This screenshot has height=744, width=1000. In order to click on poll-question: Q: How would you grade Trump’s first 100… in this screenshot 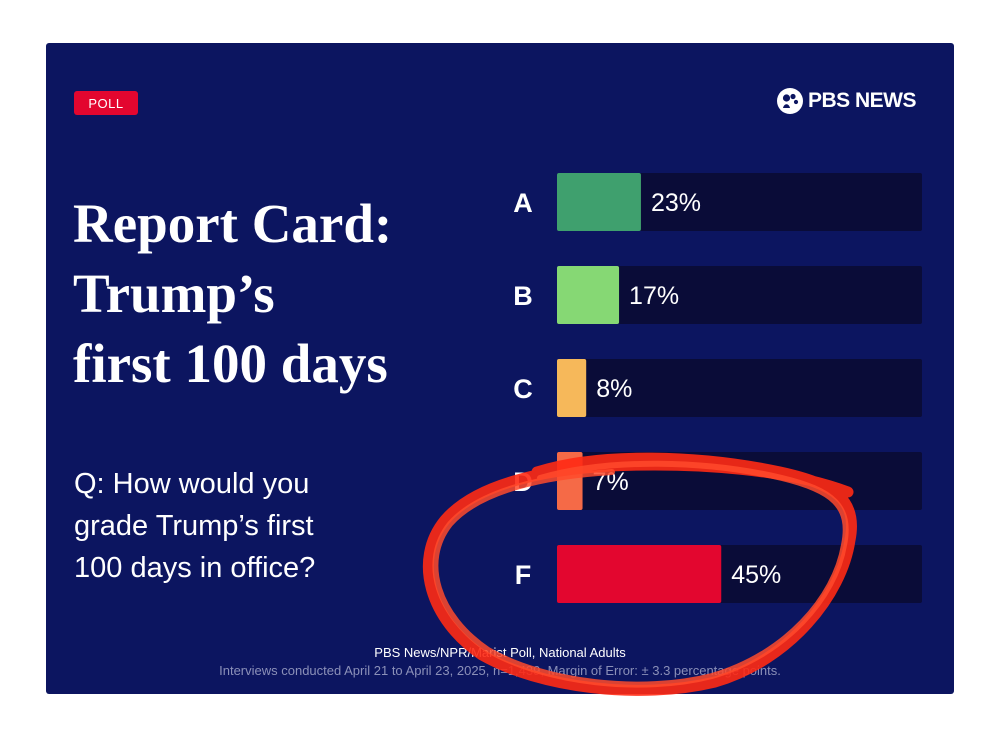, I will do `click(244, 526)`.